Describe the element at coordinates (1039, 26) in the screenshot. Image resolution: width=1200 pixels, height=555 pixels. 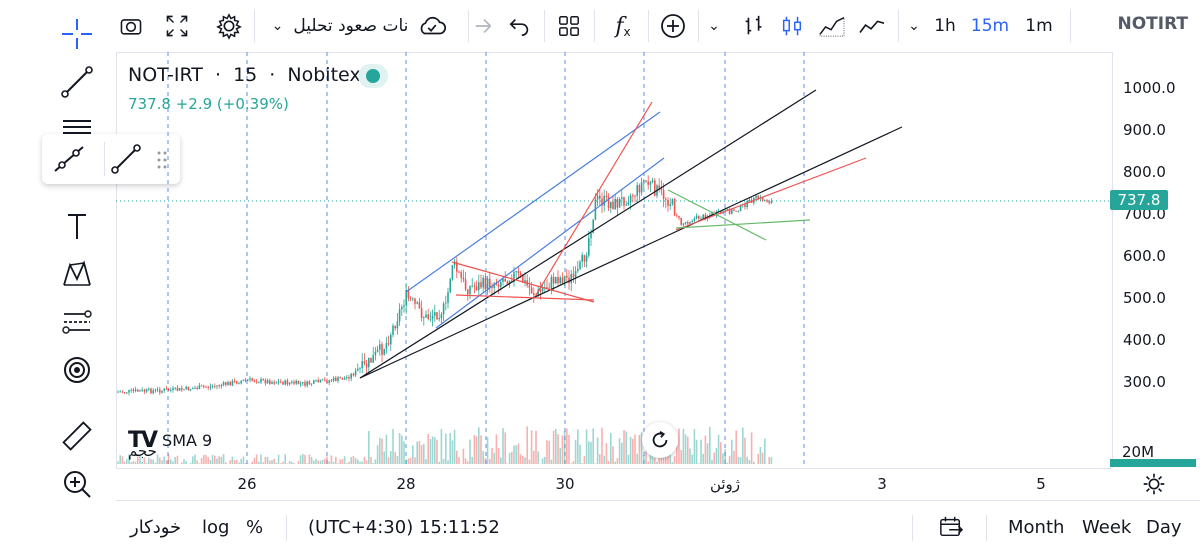
I see `timeframe-1m: 1m` at that location.